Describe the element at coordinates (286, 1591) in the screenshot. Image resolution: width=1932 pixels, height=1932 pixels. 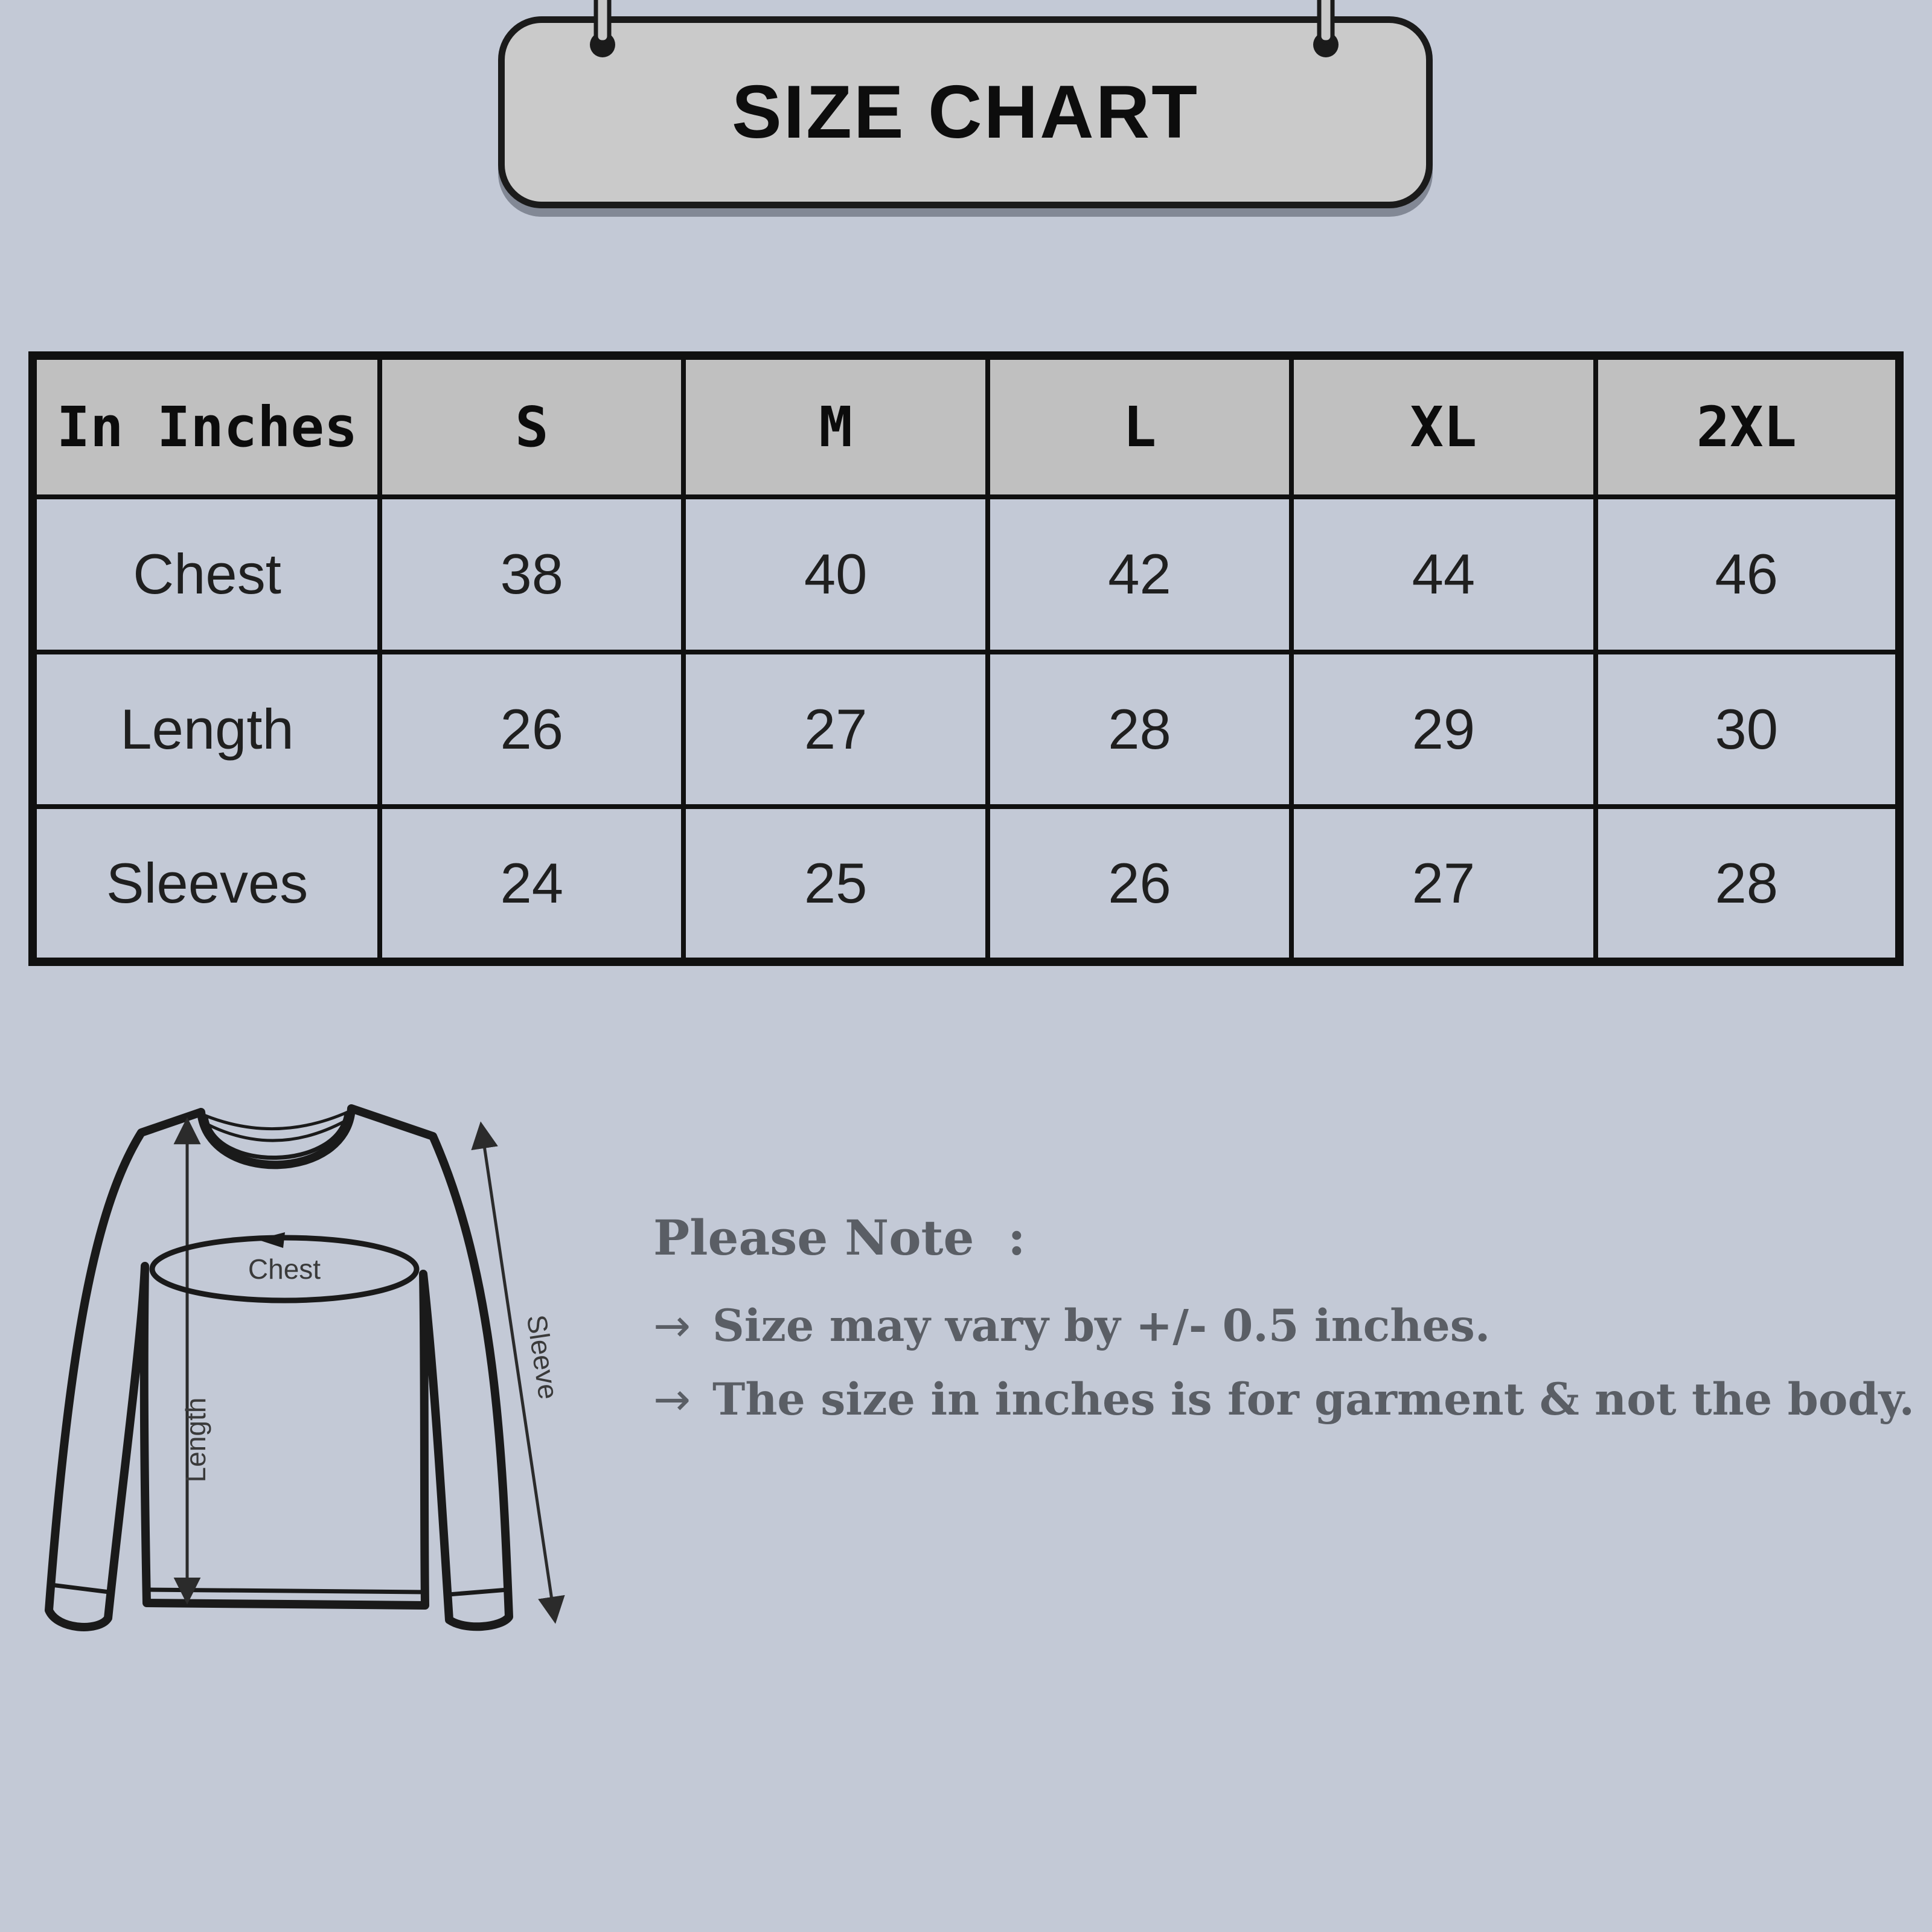
I see `hem-band-line` at that location.